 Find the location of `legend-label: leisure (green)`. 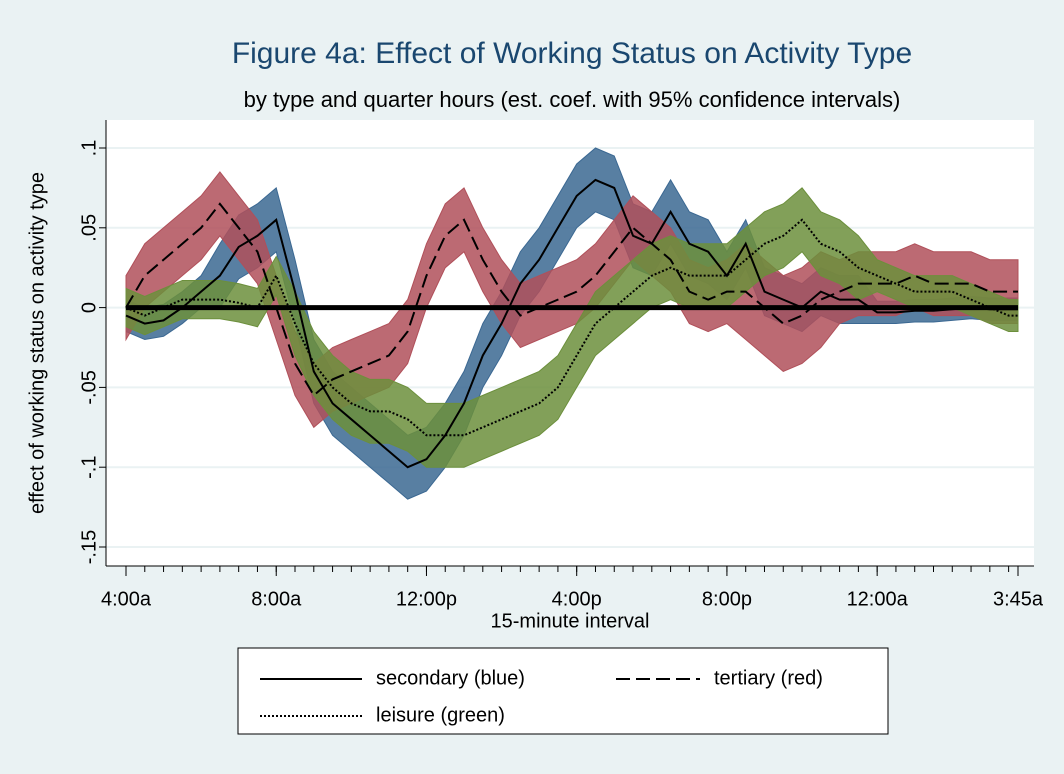

legend-label: leisure (green) is located at coordinates (440, 715).